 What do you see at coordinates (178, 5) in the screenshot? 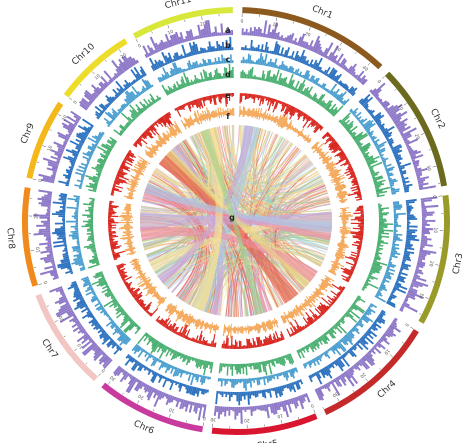
I see `chromosome-label: Chr11` at bounding box center [178, 5].